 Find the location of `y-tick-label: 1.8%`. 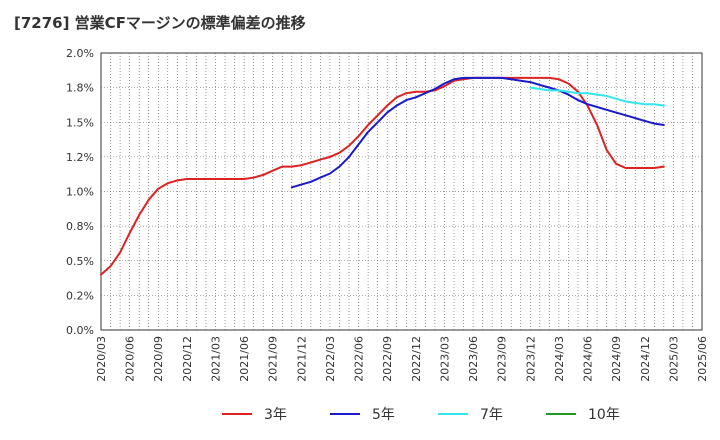

y-tick-label: 1.8% is located at coordinates (80, 88).